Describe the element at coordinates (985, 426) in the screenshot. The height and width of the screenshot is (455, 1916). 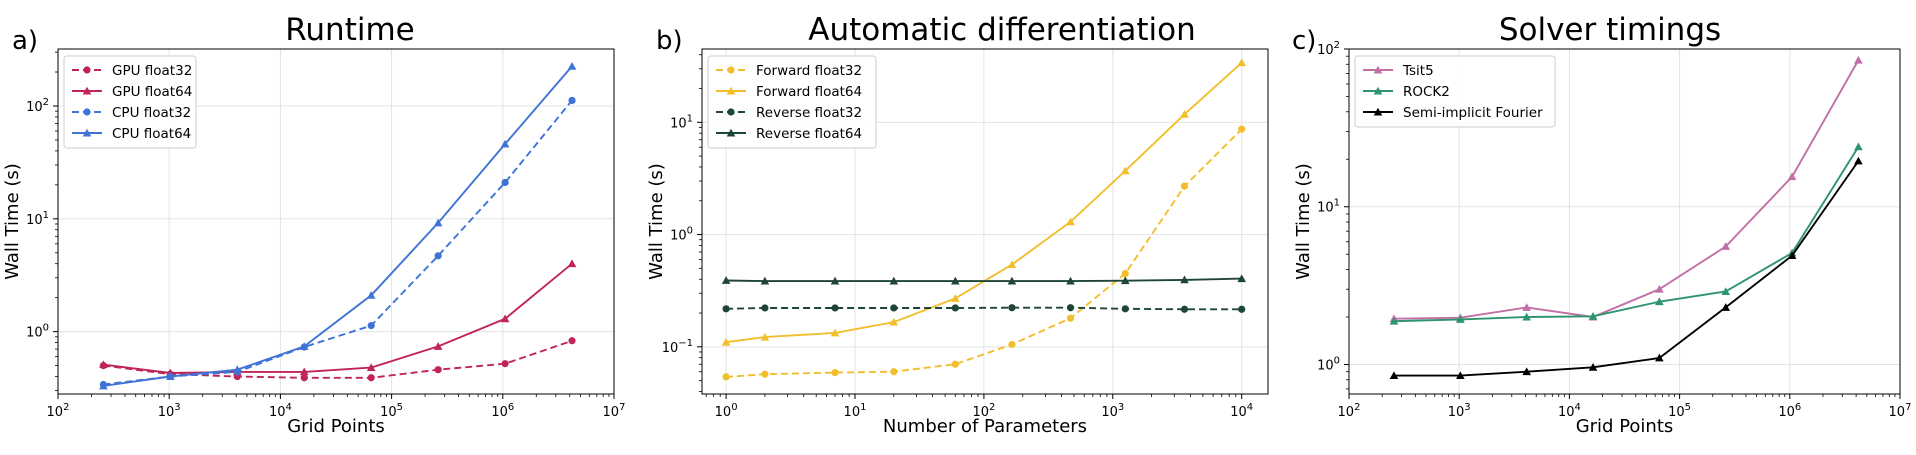
I see `x-axis-label: Number of Parameters` at that location.